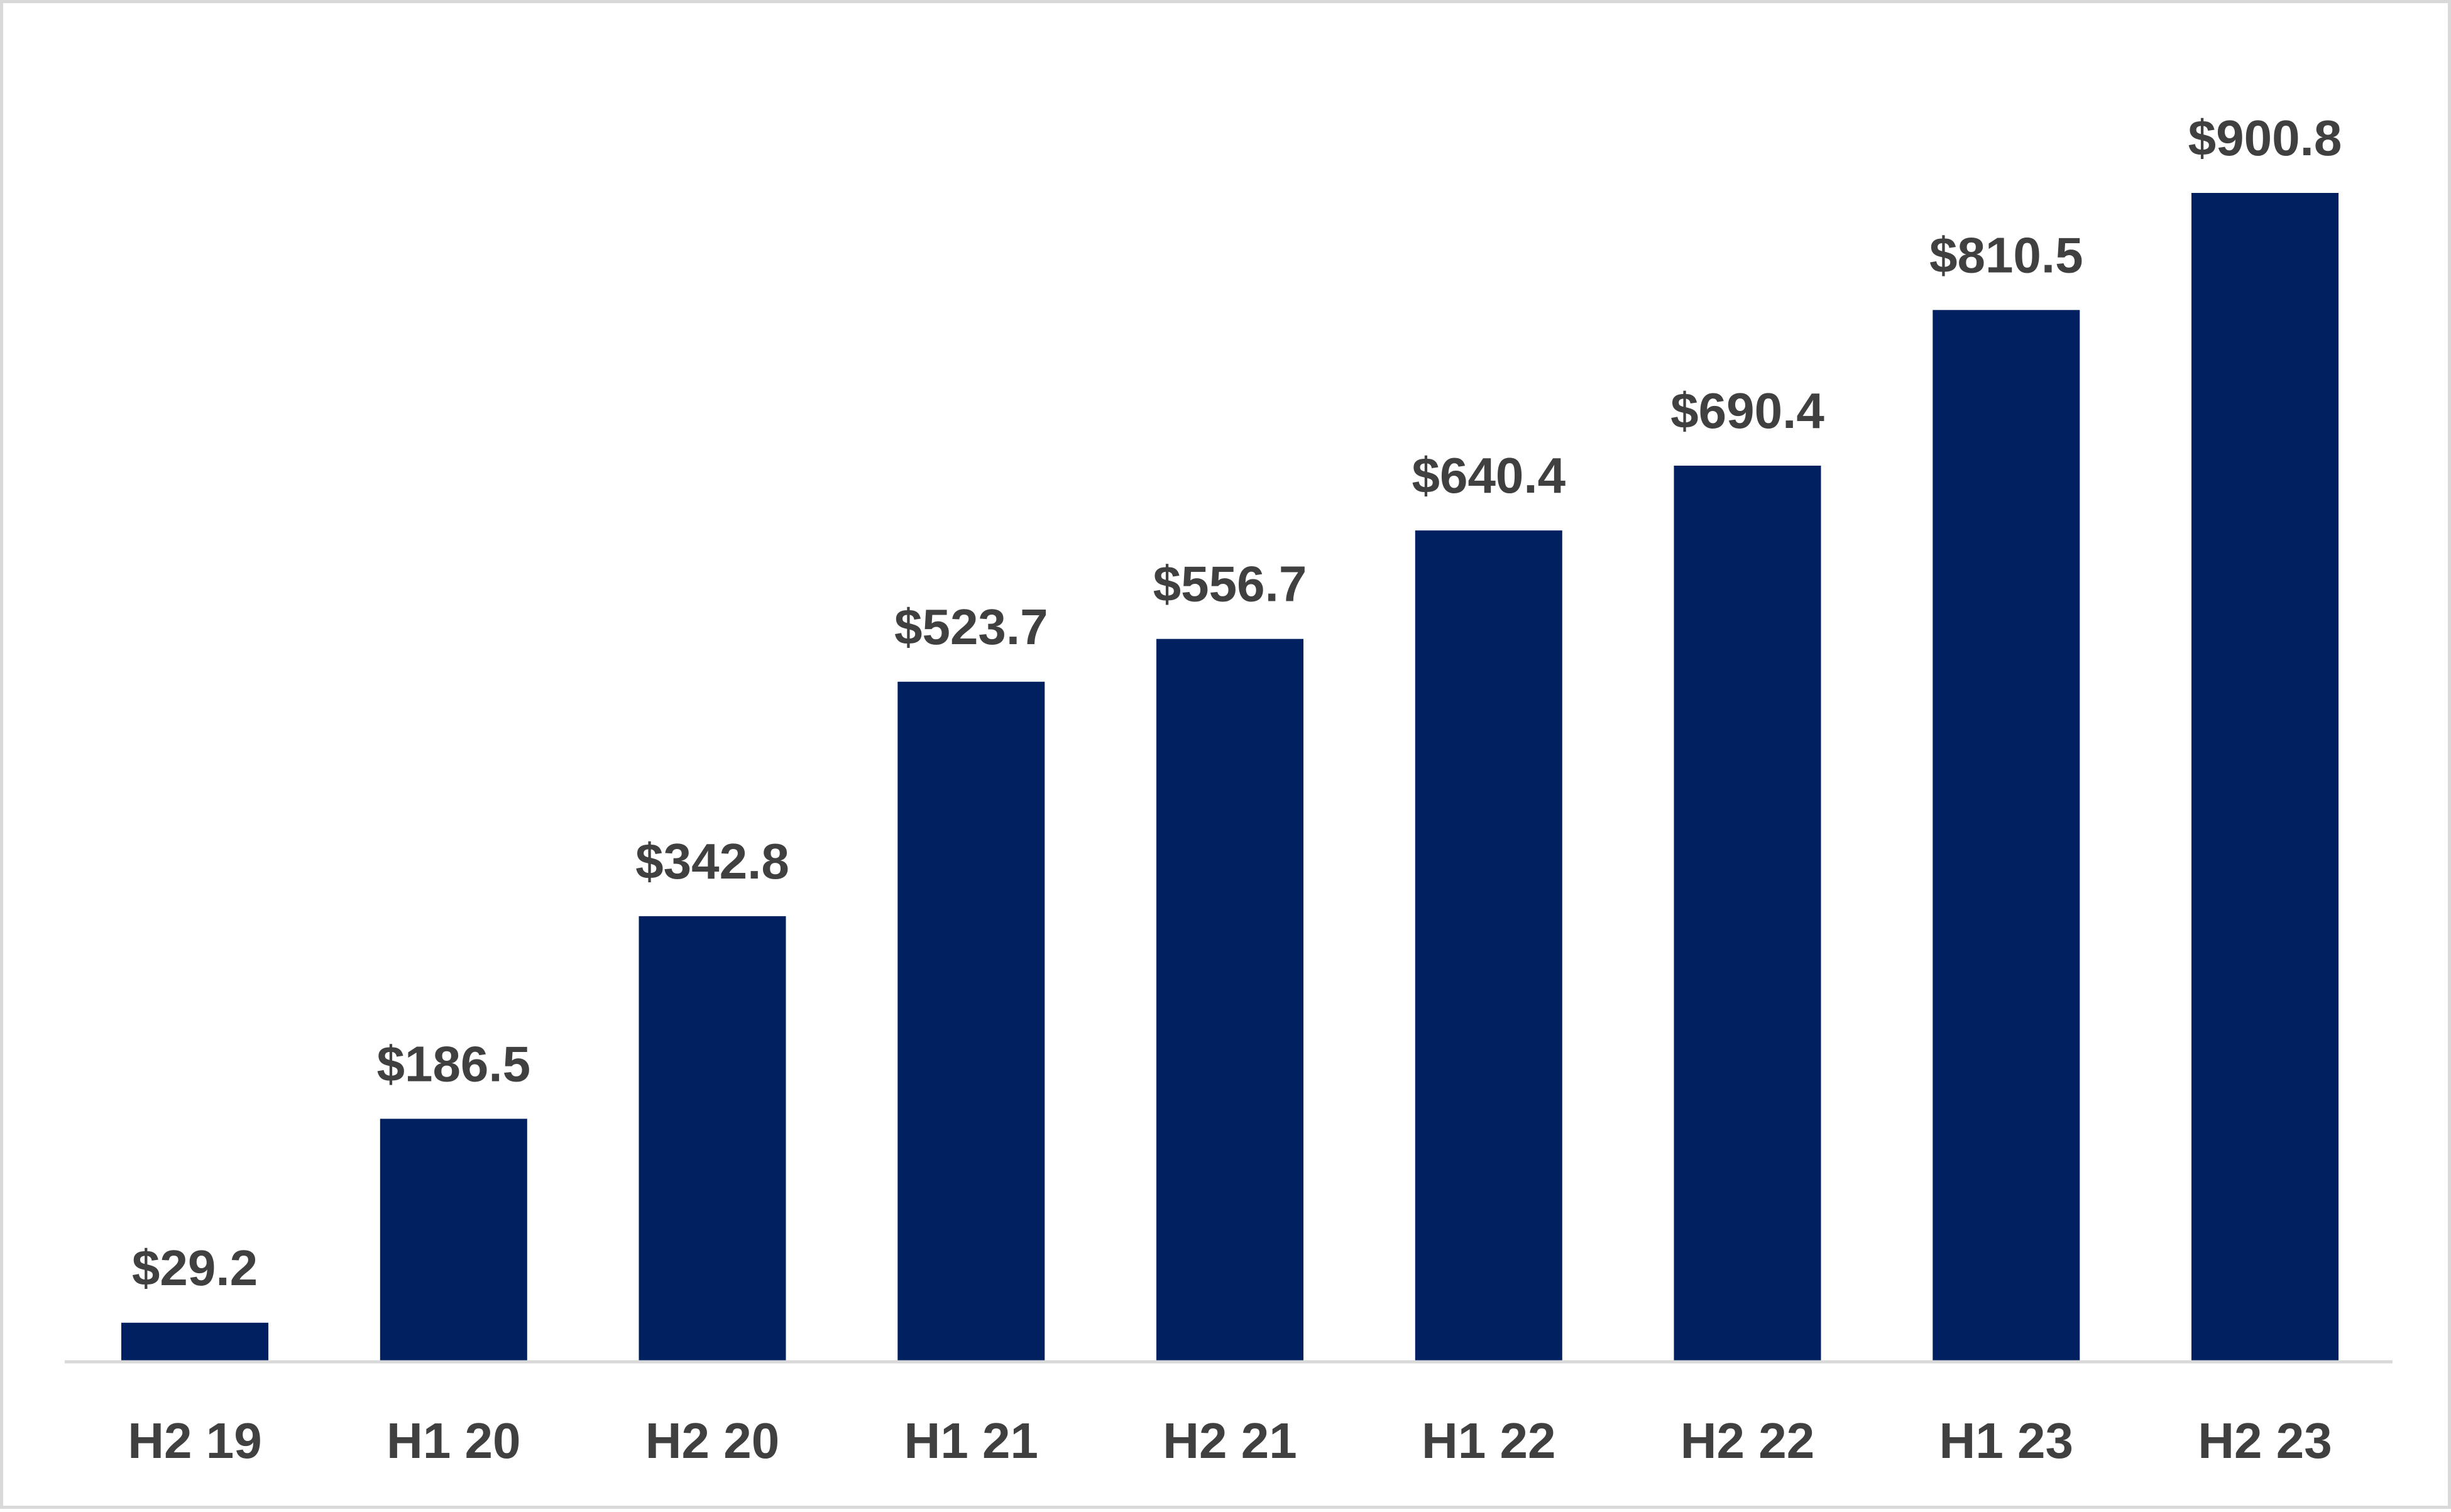 This screenshot has width=2451, height=1512. I want to click on x-tick-label: H2 20, so click(712, 1441).